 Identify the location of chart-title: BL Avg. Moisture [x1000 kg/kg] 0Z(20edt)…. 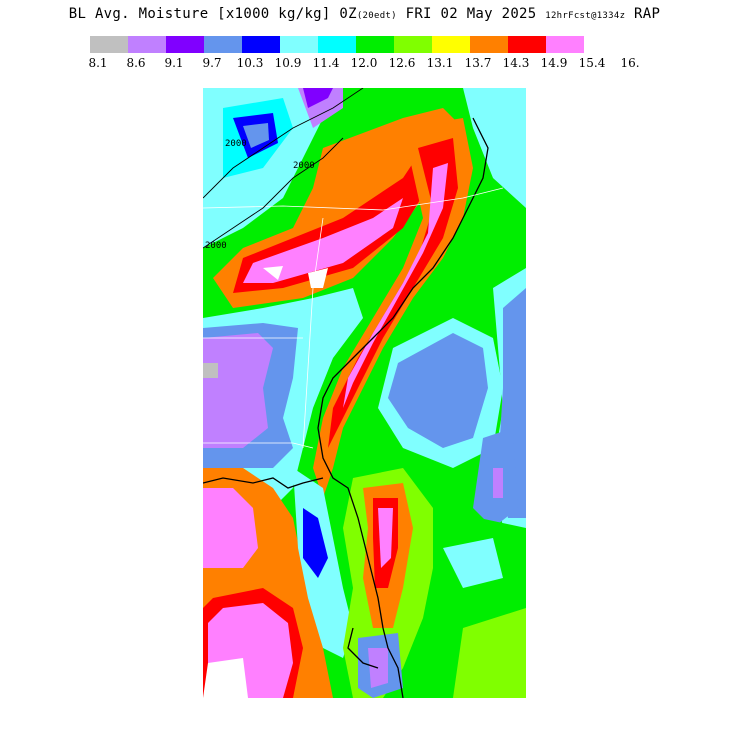
(364, 14).